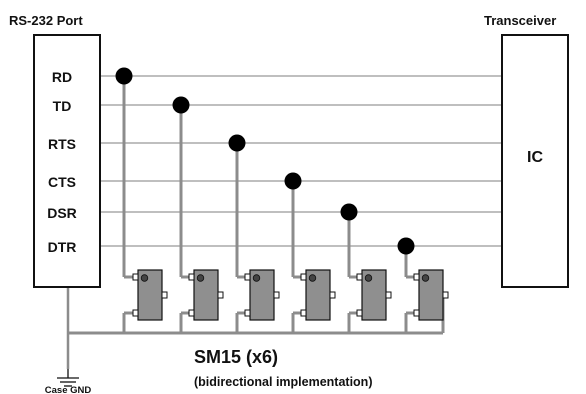 The width and height of the screenshot is (586, 394). Describe the element at coordinates (62, 162) in the screenshot. I see `signal-labels: RD TD RTS CTS DSR DTR` at that location.